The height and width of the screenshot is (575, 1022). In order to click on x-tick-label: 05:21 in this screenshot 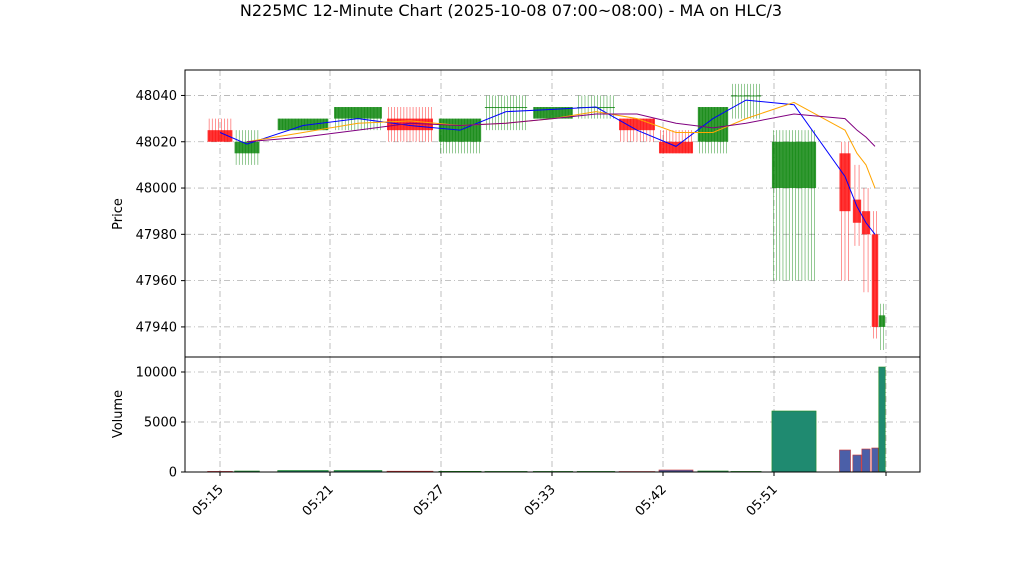, I will do `click(318, 500)`.